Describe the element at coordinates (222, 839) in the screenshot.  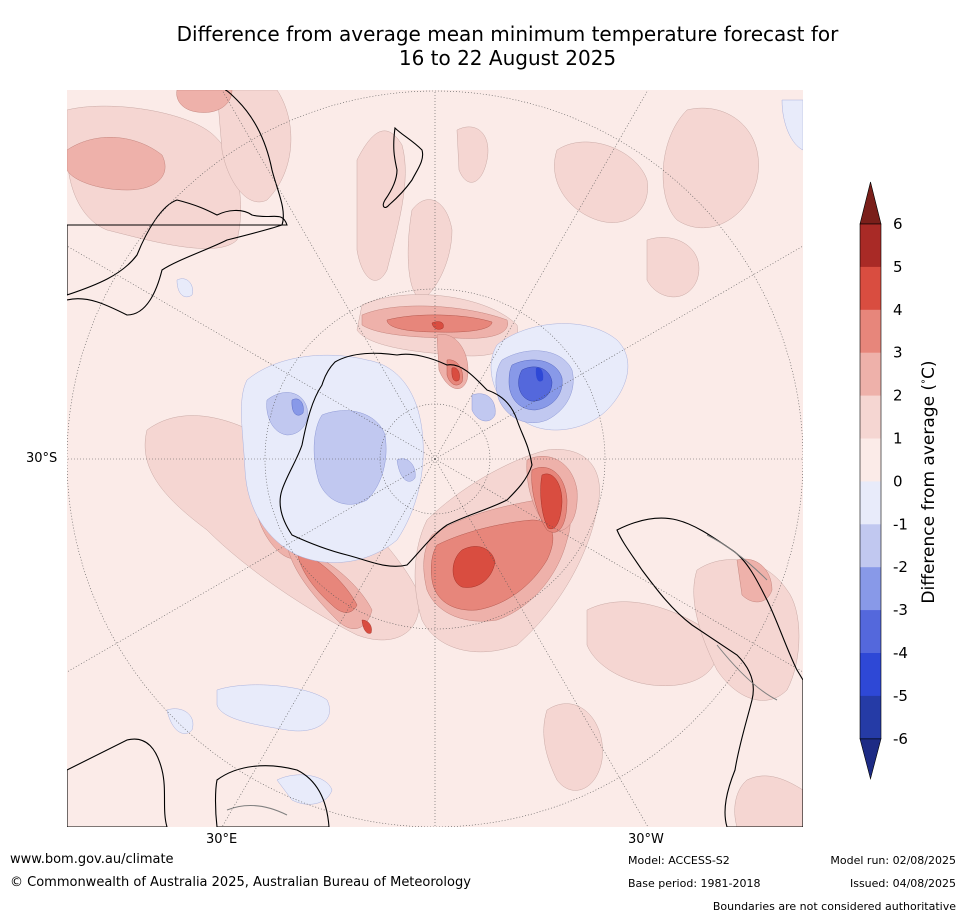
I see `longitude-label-30e: 30°E` at that location.